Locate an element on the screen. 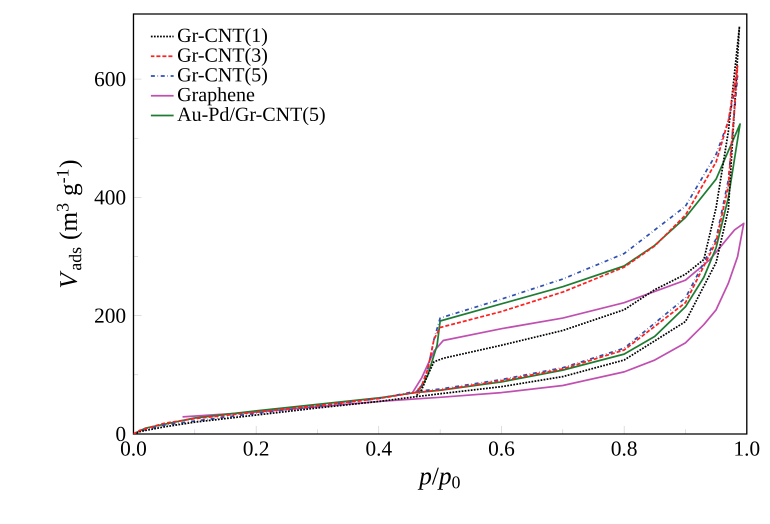 This screenshot has height=524, width=770. legend-label: Au-Pd/Gr-CNT(5) is located at coordinates (251, 116).